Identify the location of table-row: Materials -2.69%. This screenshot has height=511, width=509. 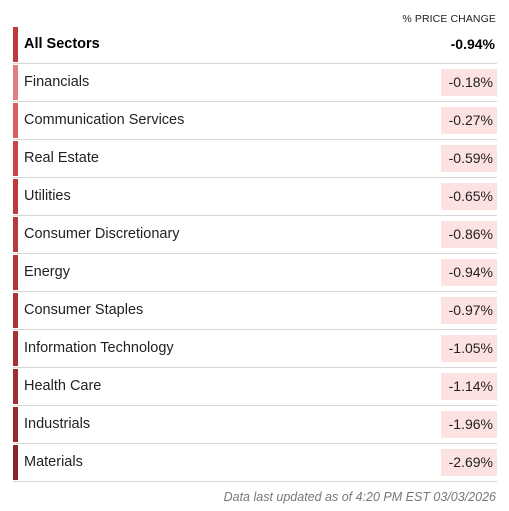
(255, 463).